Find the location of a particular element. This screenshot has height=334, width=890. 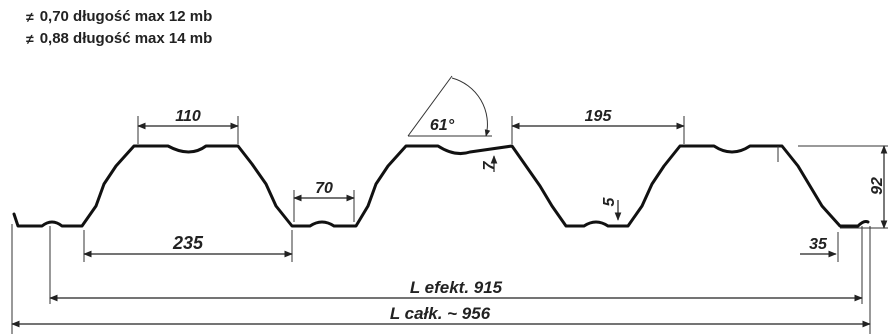

dim-110-label: 110 is located at coordinates (188, 116).